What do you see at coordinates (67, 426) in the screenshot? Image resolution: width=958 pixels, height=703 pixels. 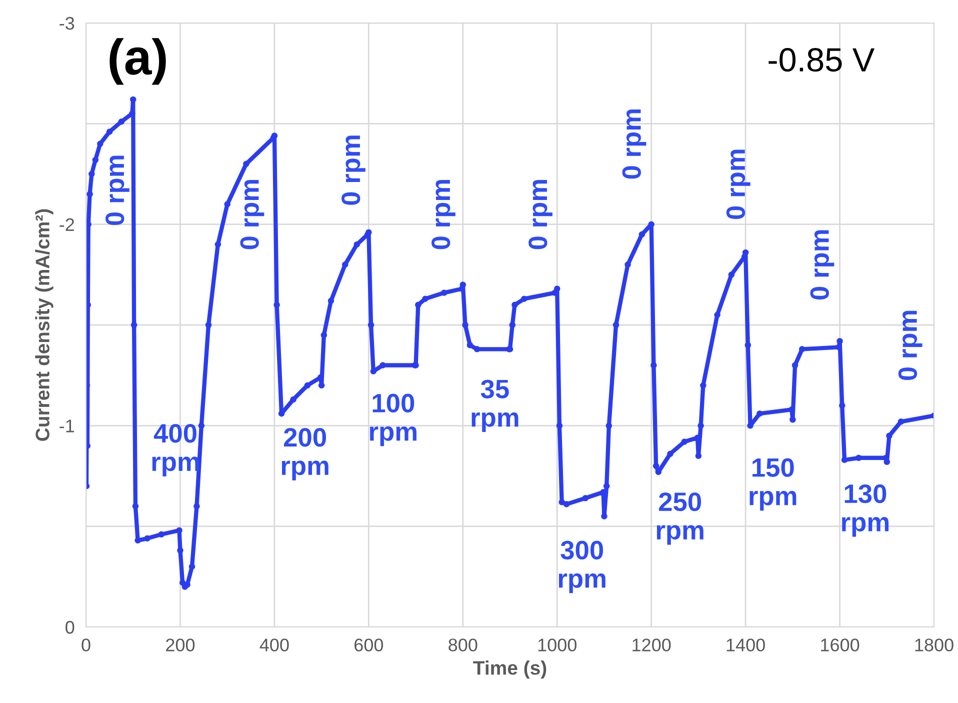 I see `y-tick-label: -1` at bounding box center [67, 426].